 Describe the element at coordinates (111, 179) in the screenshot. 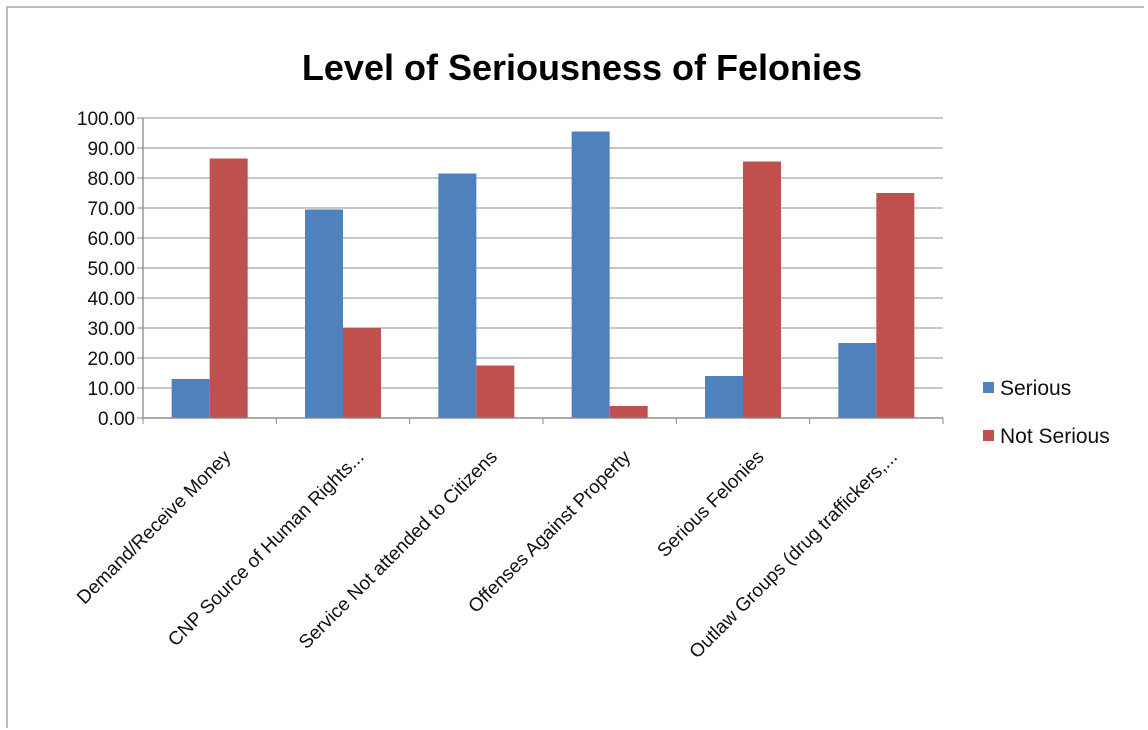

I see `y-tick-label: 80.00` at that location.